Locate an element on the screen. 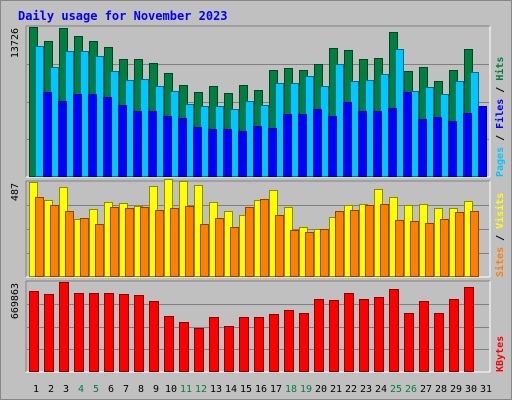  x-tick-day-6: 6 is located at coordinates (111, 389).